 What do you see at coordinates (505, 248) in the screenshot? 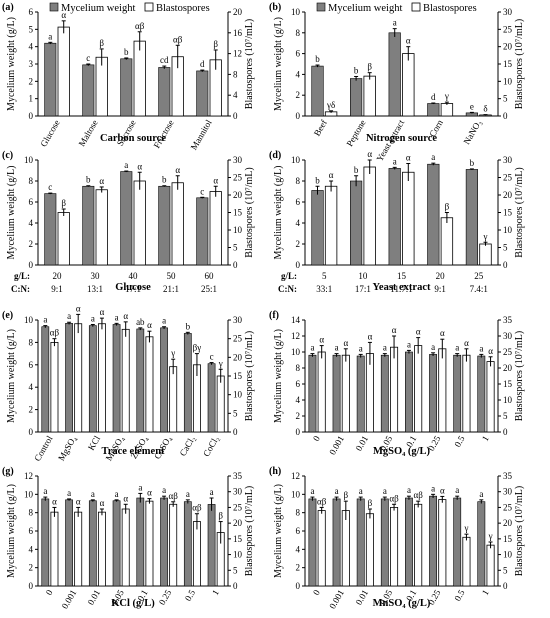
I see `y2-tick-label: 5` at bounding box center [505, 248].